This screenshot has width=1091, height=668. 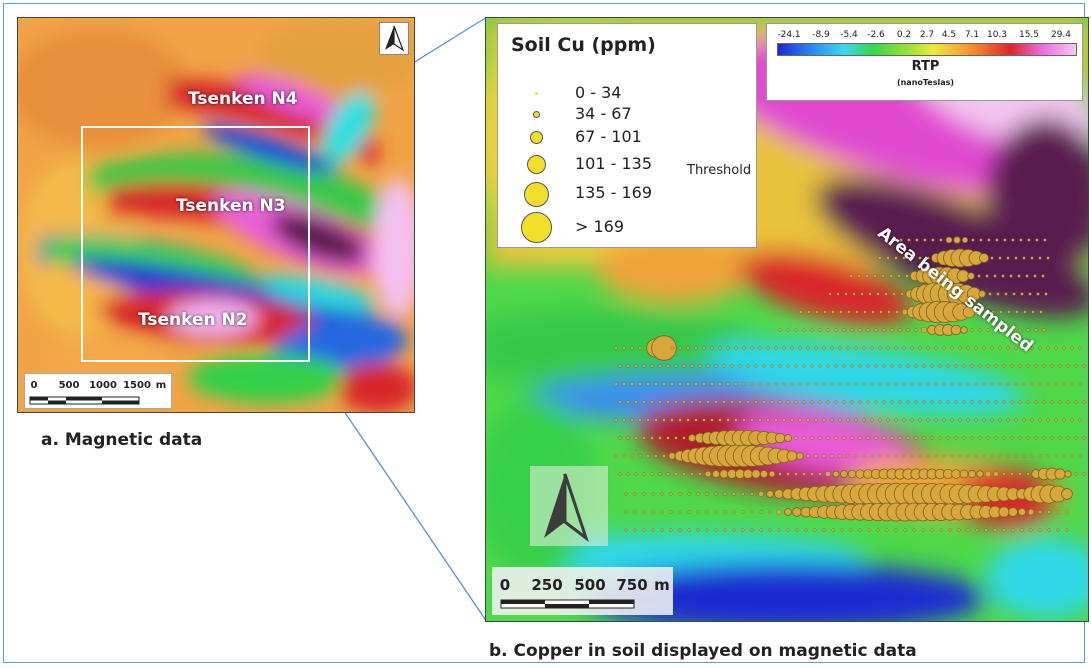 What do you see at coordinates (997, 35) in the screenshot?
I see `rtp-tick: 10.3` at bounding box center [997, 35].